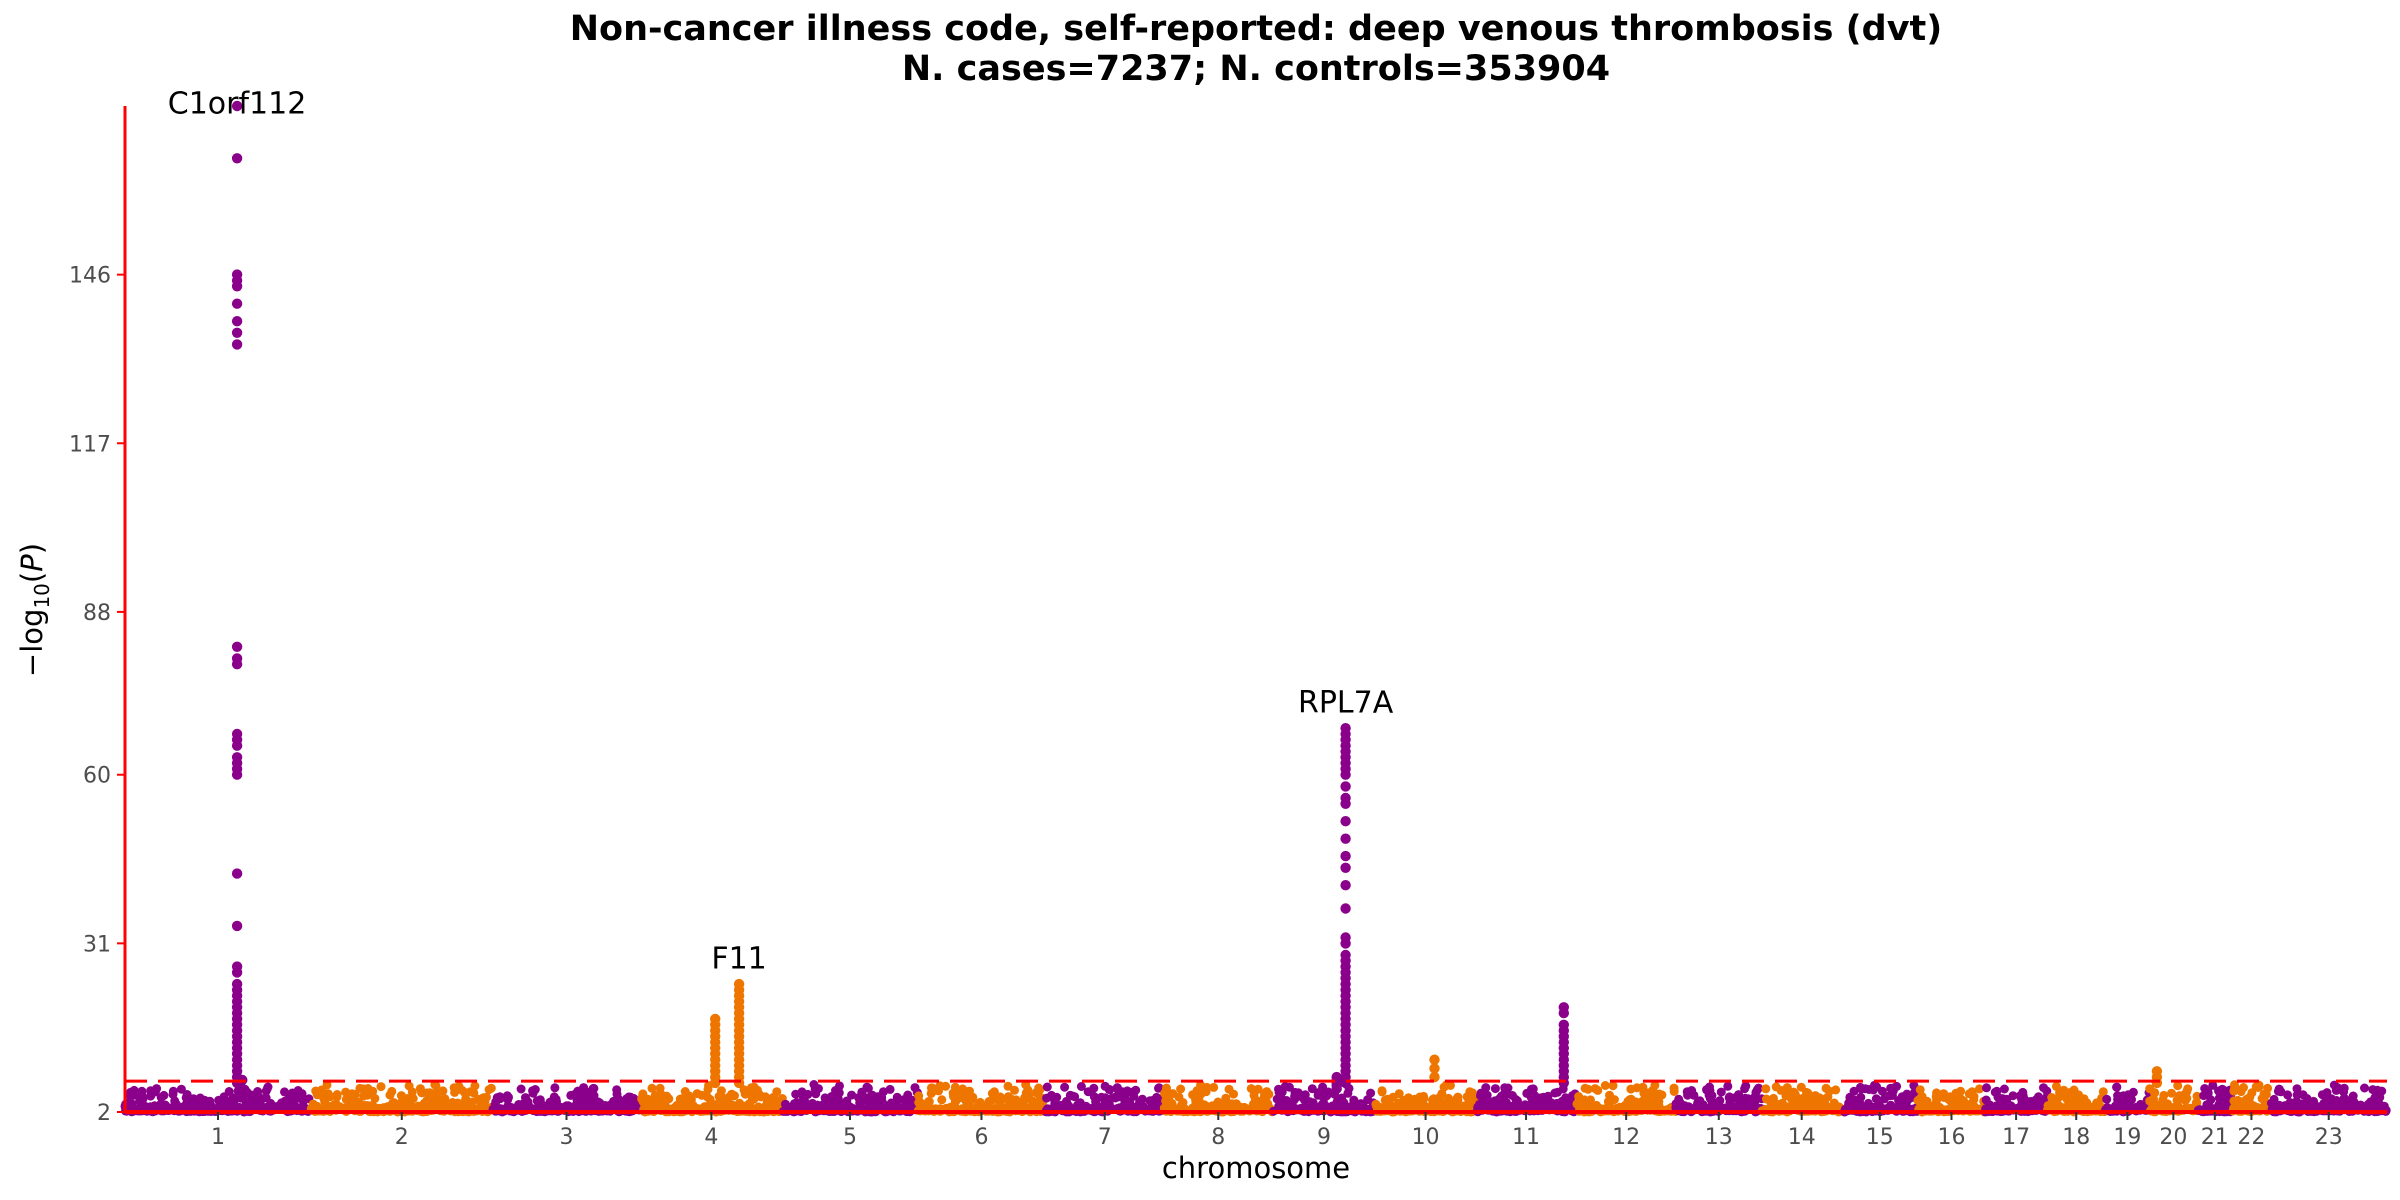 This screenshot has width=2400, height=1200. I want to click on x-tick-label: 8, so click(1218, 1137).